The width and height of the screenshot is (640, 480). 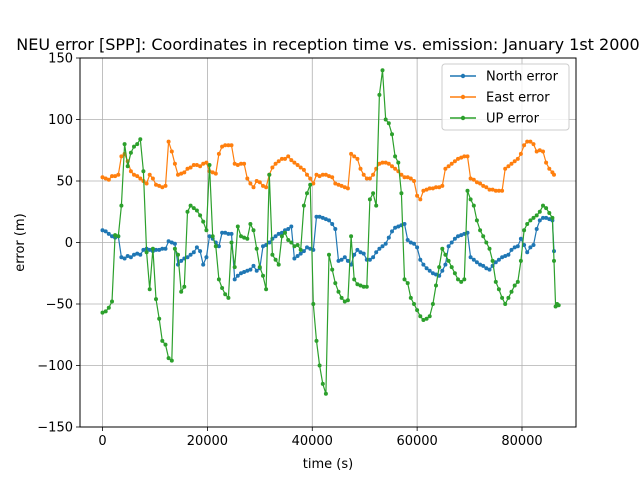 What do you see at coordinates (55, 366) in the screenshot?
I see `y-tick-label: −100` at bounding box center [55, 366].